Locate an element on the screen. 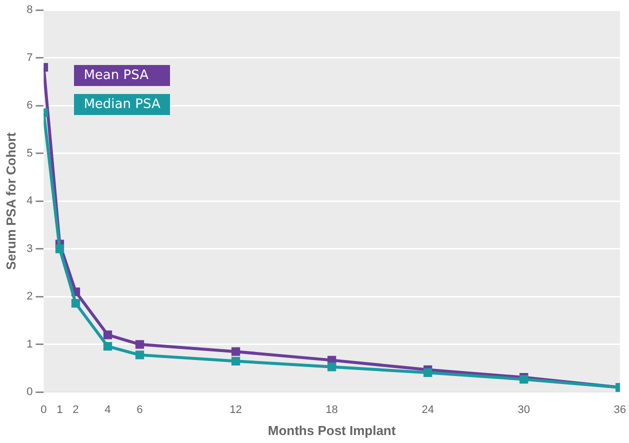 Image resolution: width=629 pixels, height=443 pixels. x-axis-title: Months Post Implant is located at coordinates (332, 430).